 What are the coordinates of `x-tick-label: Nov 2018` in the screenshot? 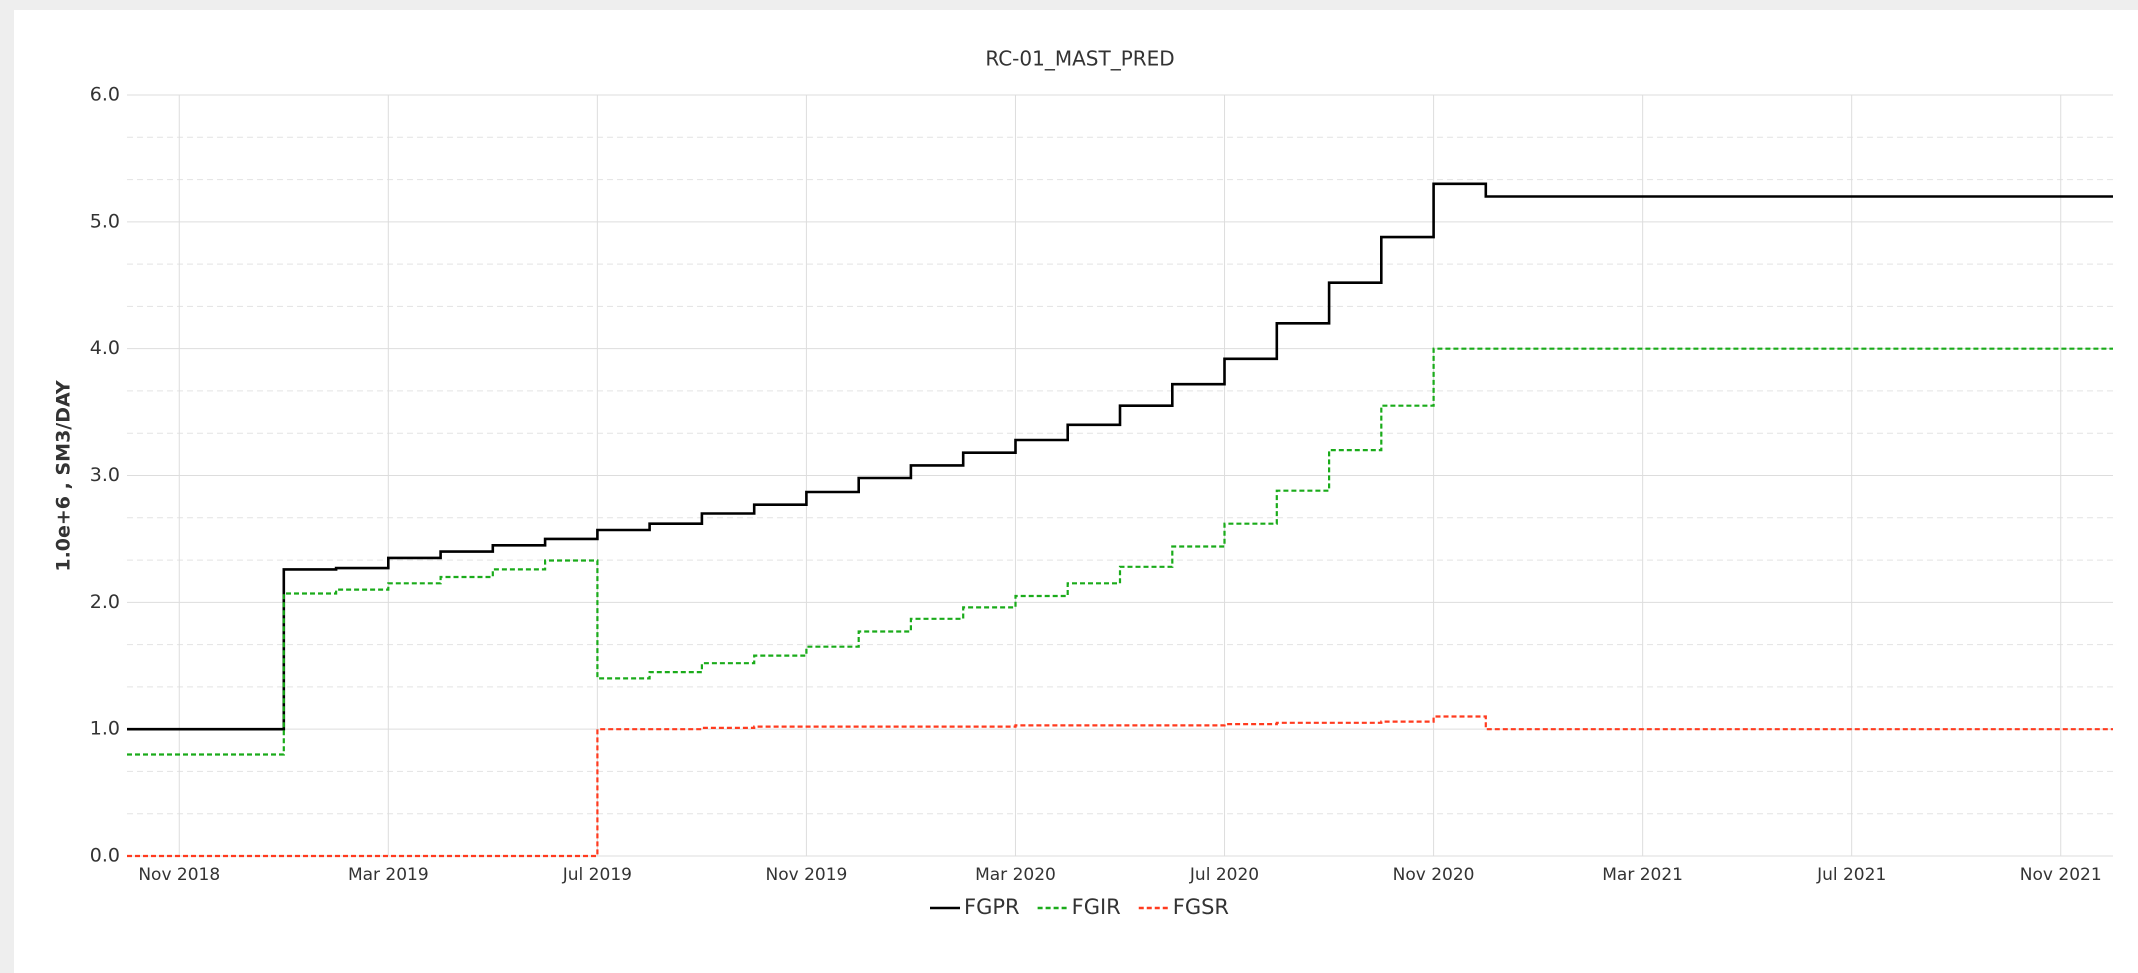 It's located at (179, 875).